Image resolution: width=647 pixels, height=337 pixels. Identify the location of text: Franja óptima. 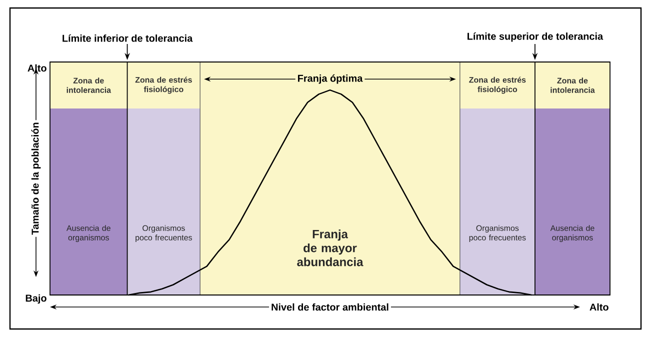
(330, 79).